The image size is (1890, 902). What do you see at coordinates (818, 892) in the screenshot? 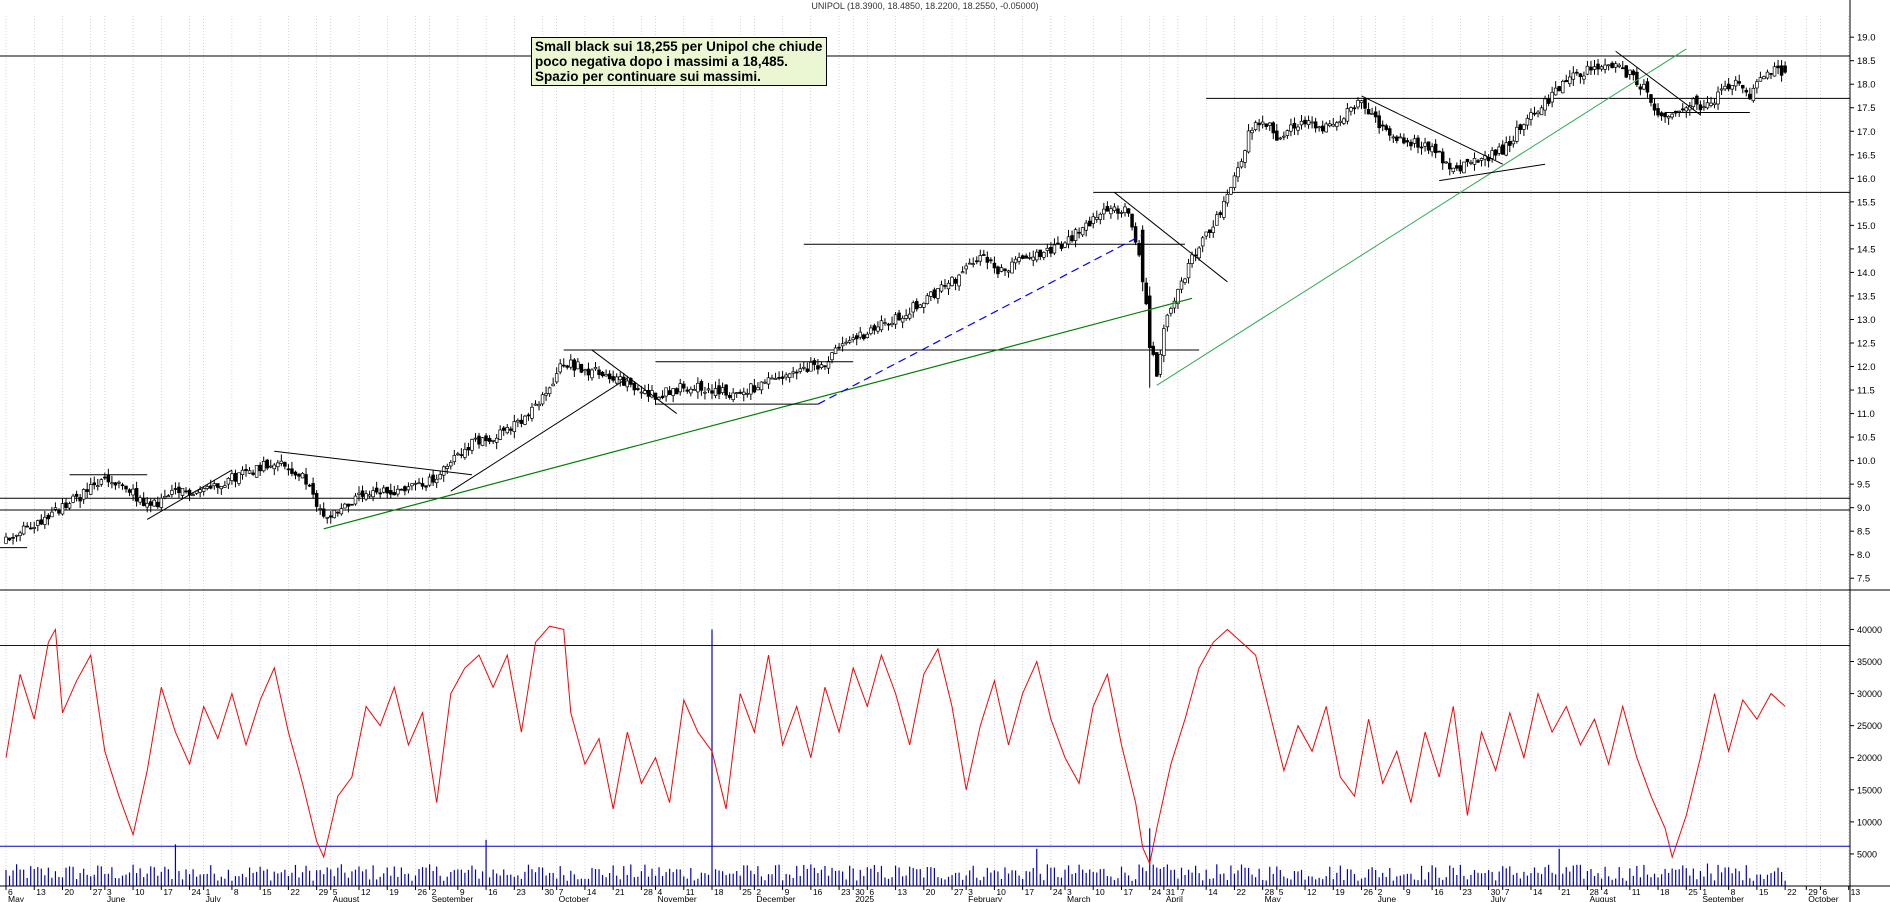
I see `day-label: 16` at bounding box center [818, 892].